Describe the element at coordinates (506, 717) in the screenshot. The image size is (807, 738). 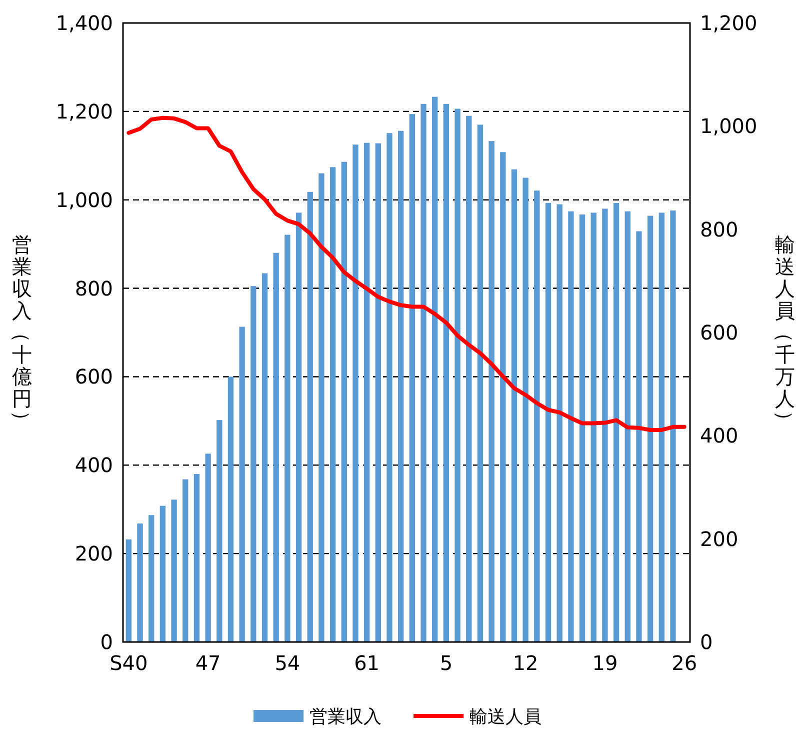
I see `legend-label: 輸送人員` at that location.